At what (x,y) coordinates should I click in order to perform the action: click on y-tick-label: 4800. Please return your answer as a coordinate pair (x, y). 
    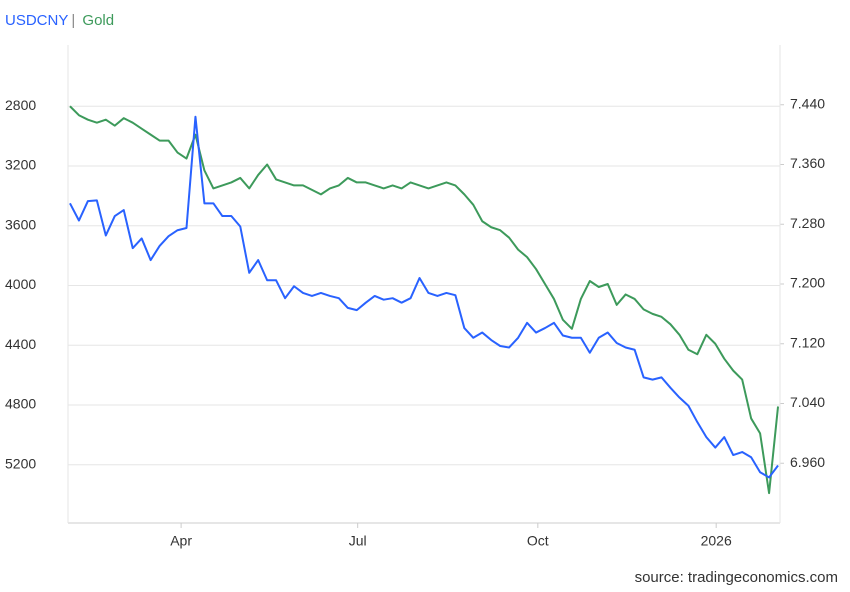
    Looking at the image, I should click on (20, 404).